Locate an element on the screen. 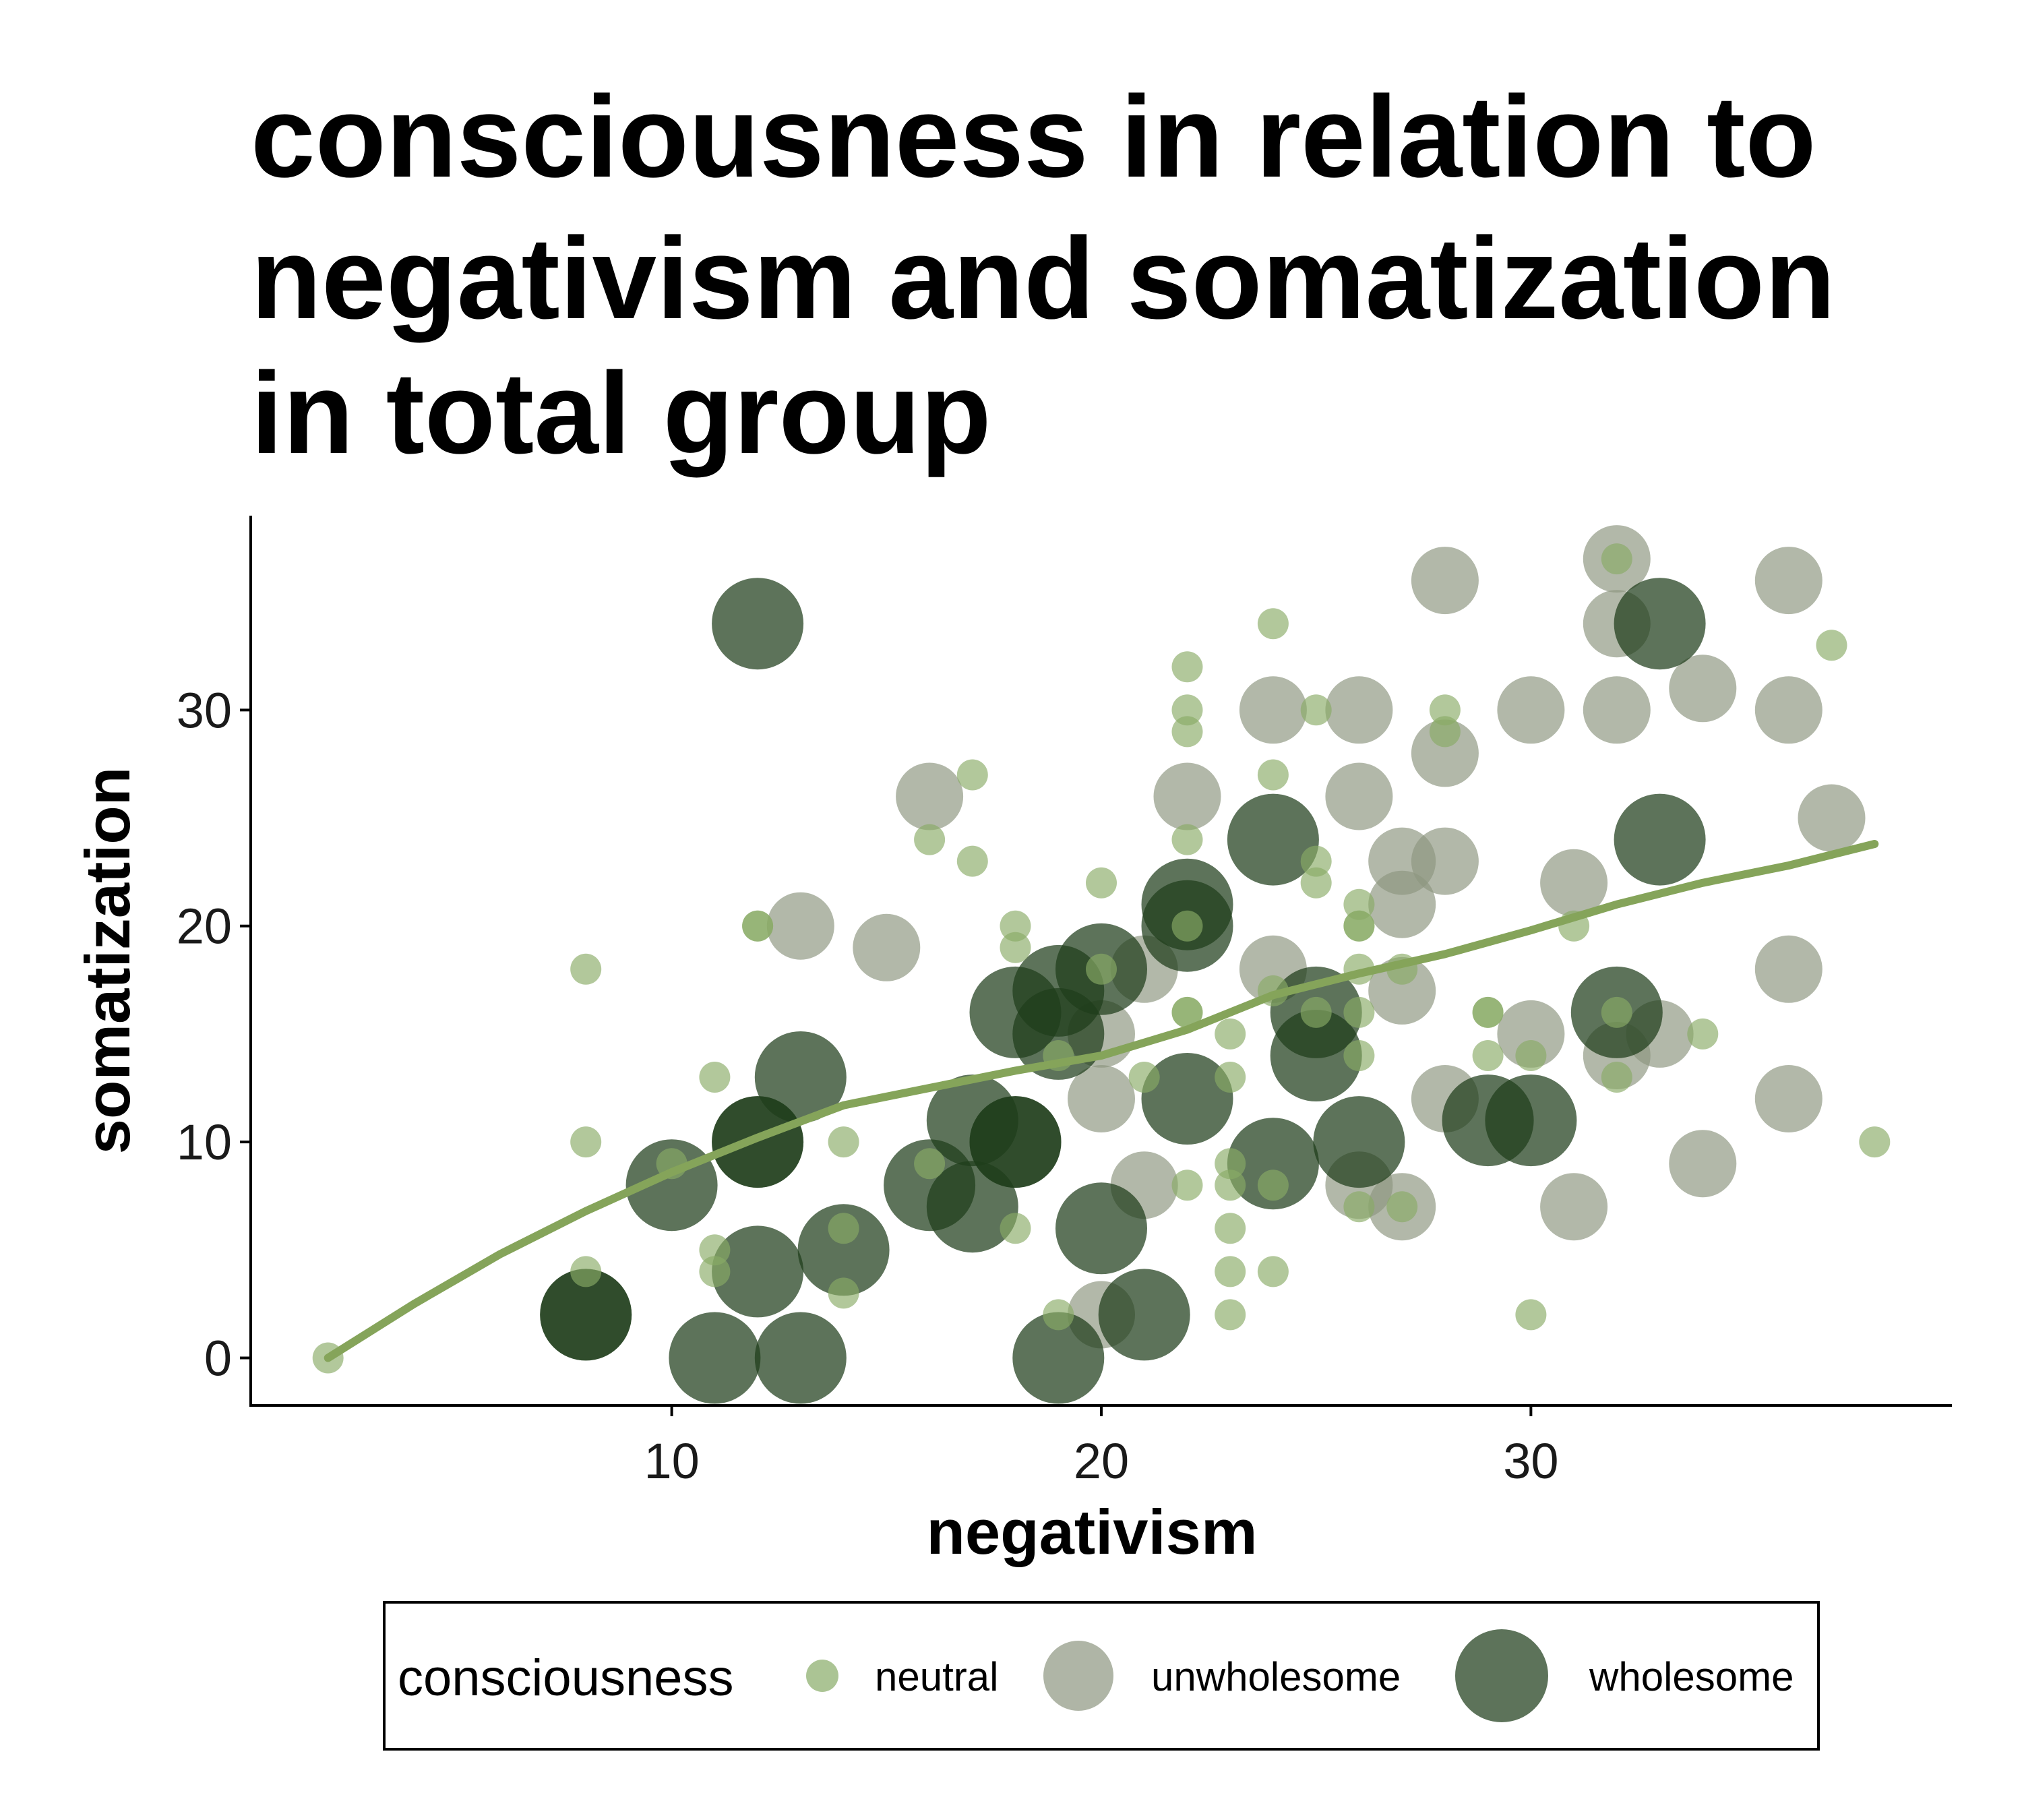  chart-title-line-2: negativism and somatization is located at coordinates (1043, 278).